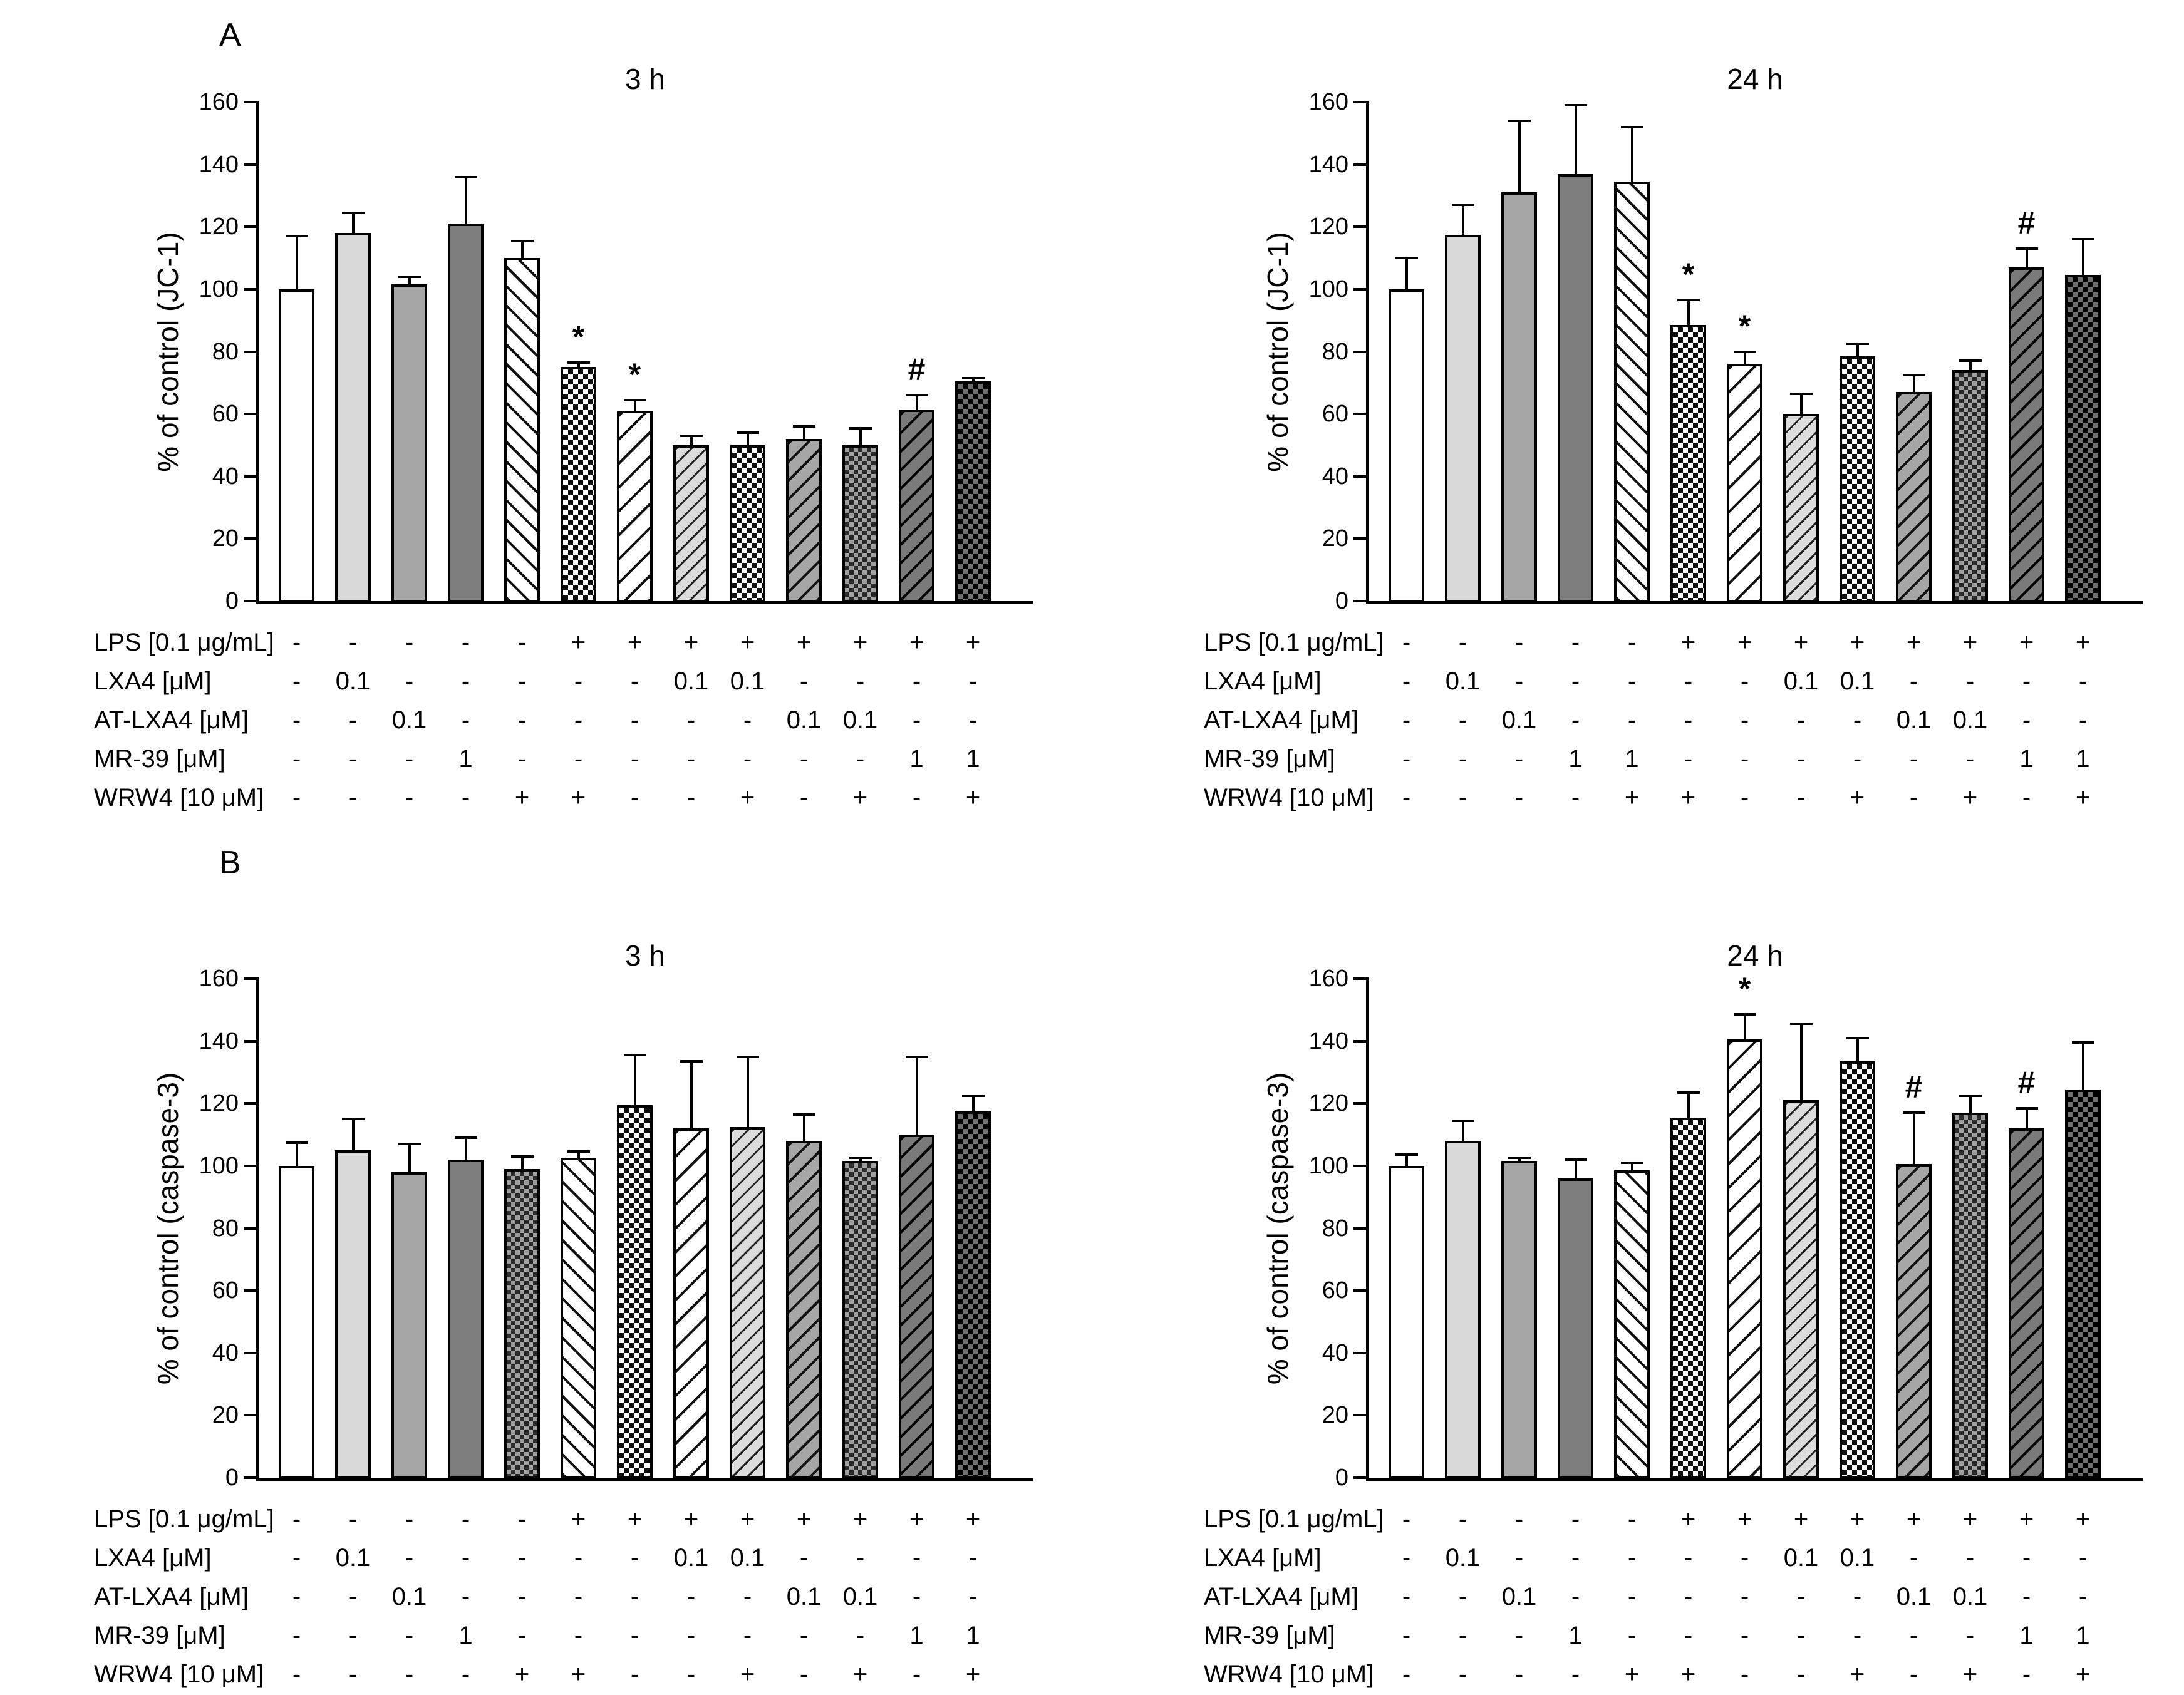 The image size is (2184, 1695). What do you see at coordinates (226, 1290) in the screenshot?
I see `y-tick-label-caspase3-3h: 60` at bounding box center [226, 1290].